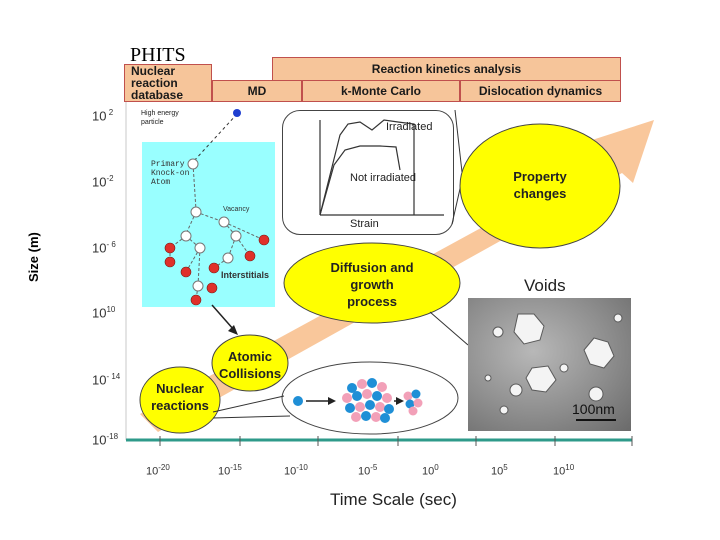 The image size is (720, 540). I want to click on bar-k-monte-carlo: k-Monte Carlo, so click(381, 91).